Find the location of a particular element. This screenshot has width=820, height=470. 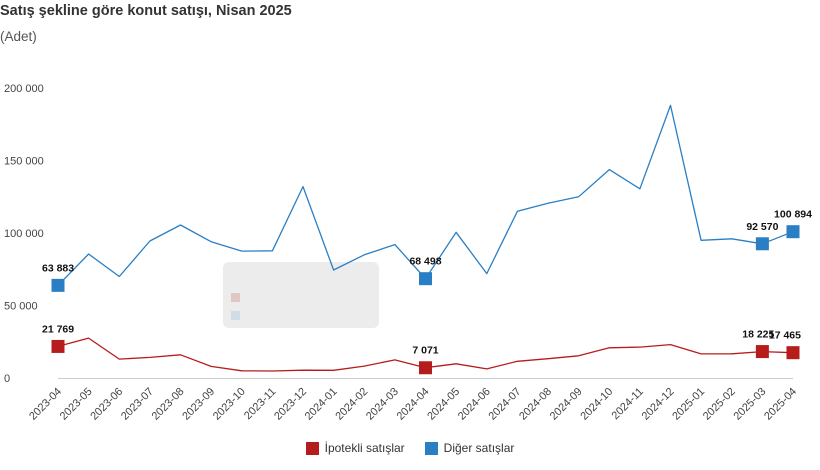

x-tick-label: 2023-11 is located at coordinates (260, 404).